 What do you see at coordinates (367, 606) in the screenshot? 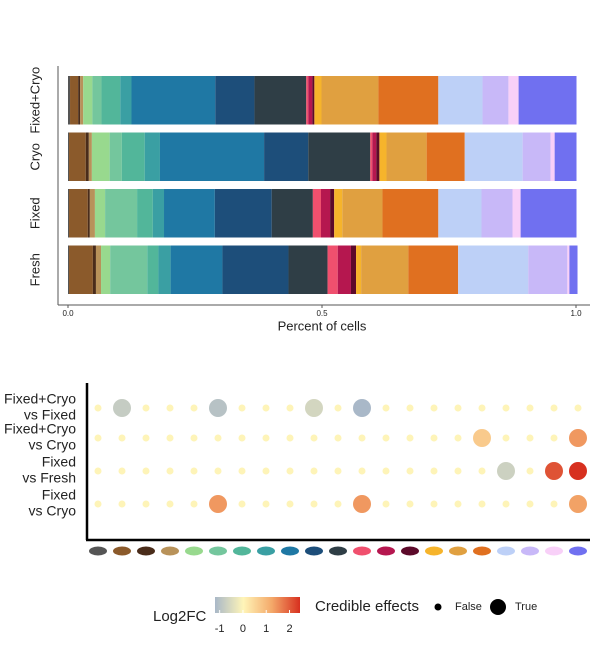
I see `size-legend-title: Credible effects` at bounding box center [367, 606].